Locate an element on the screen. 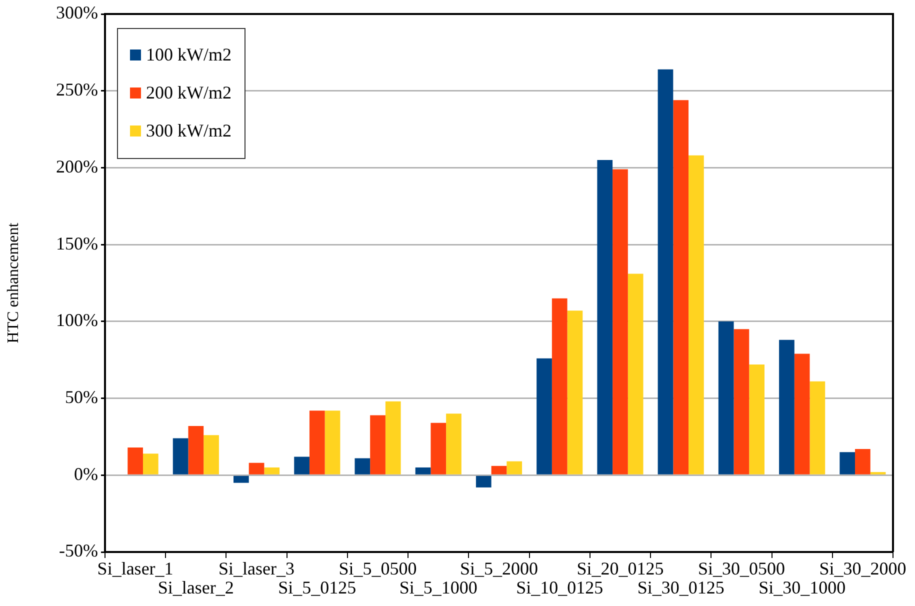 This screenshot has height=606, width=915. x-tick-label: Si_30_0500 is located at coordinates (741, 568).